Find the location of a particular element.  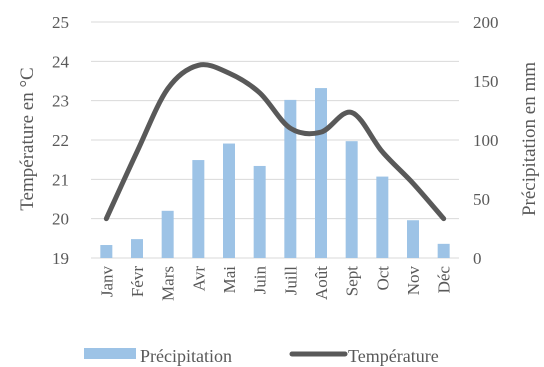

y-tick-right: 150 is located at coordinates (486, 81).